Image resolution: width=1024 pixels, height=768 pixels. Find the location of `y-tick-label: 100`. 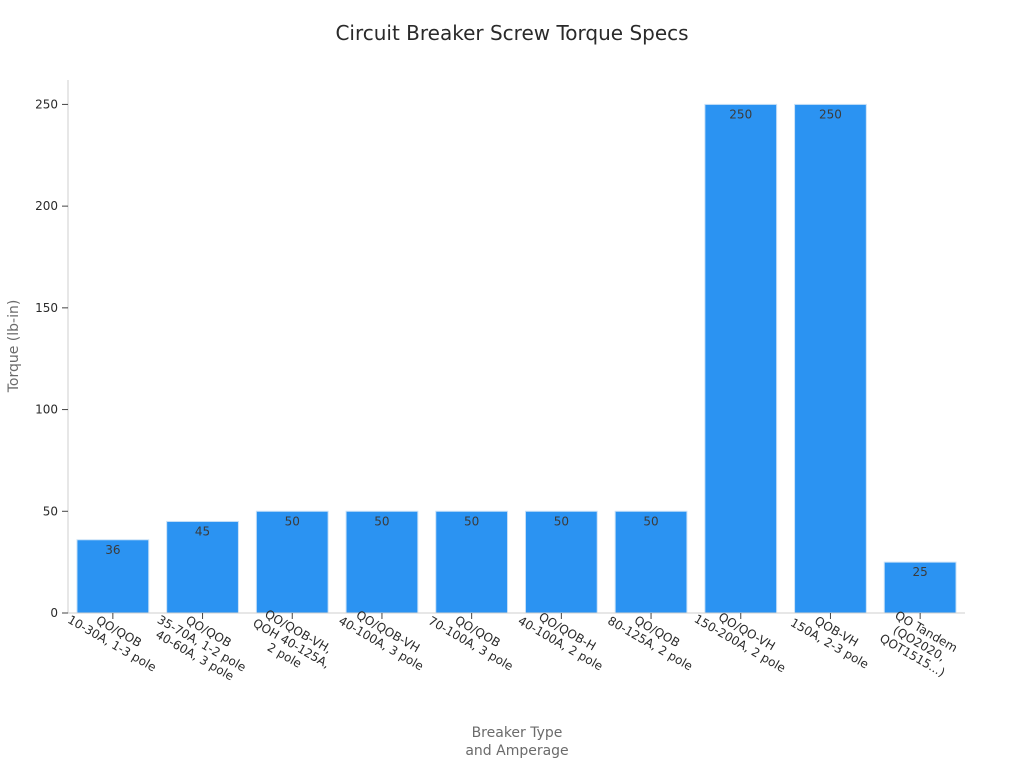

y-tick-label: 100 is located at coordinates (46, 410).